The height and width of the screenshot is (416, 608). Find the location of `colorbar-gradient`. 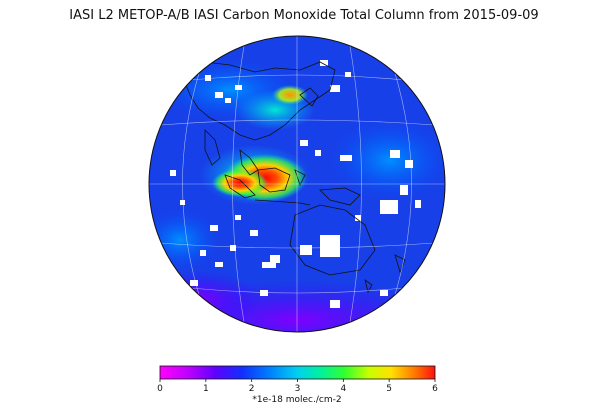

colorbar-gradient is located at coordinates (297, 372).